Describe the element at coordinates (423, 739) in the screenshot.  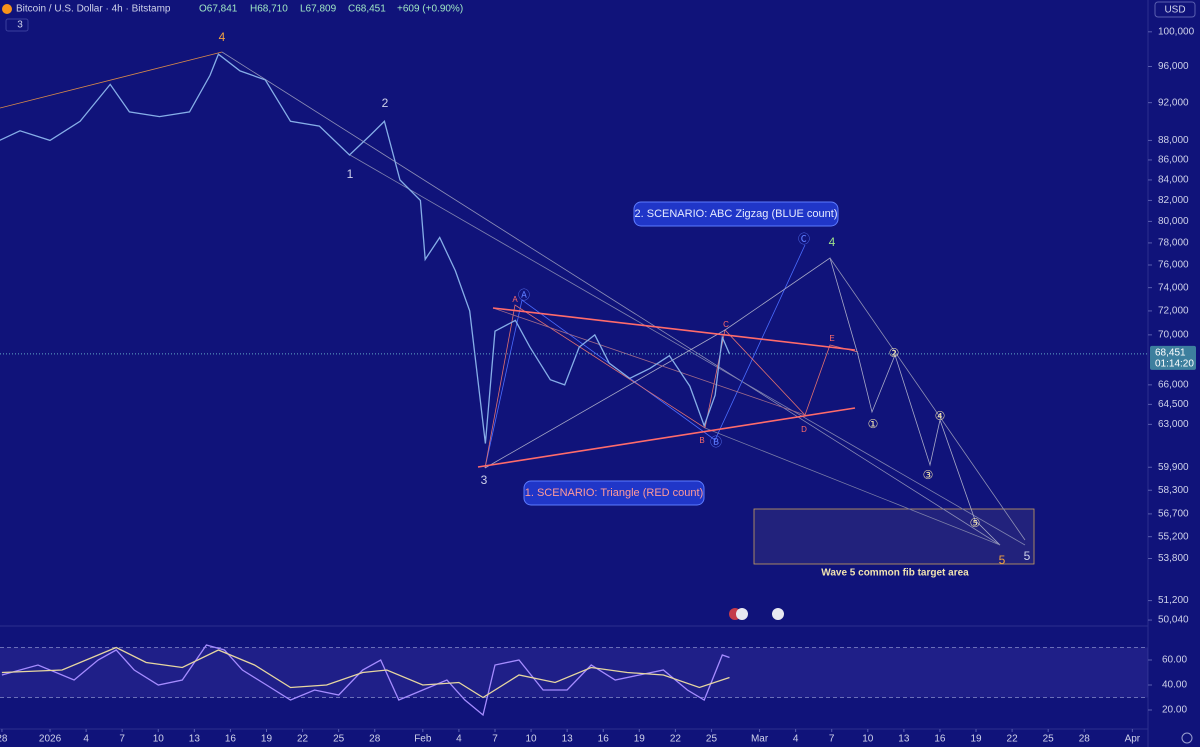
I see `x-tick-label: Feb` at that location.